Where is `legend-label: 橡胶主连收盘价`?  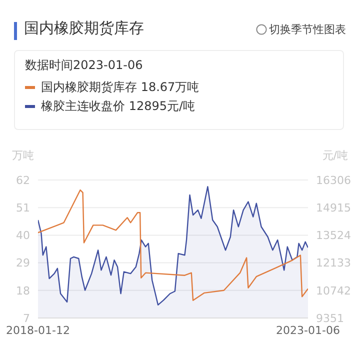 legend-label: 橡胶主连收盘价 is located at coordinates (83, 106).